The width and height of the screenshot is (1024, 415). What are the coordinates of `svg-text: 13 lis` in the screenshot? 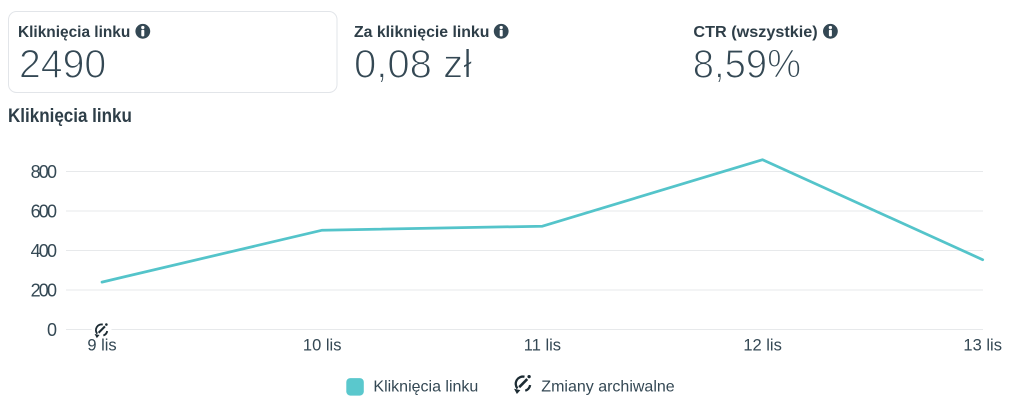 It's located at (982, 346).